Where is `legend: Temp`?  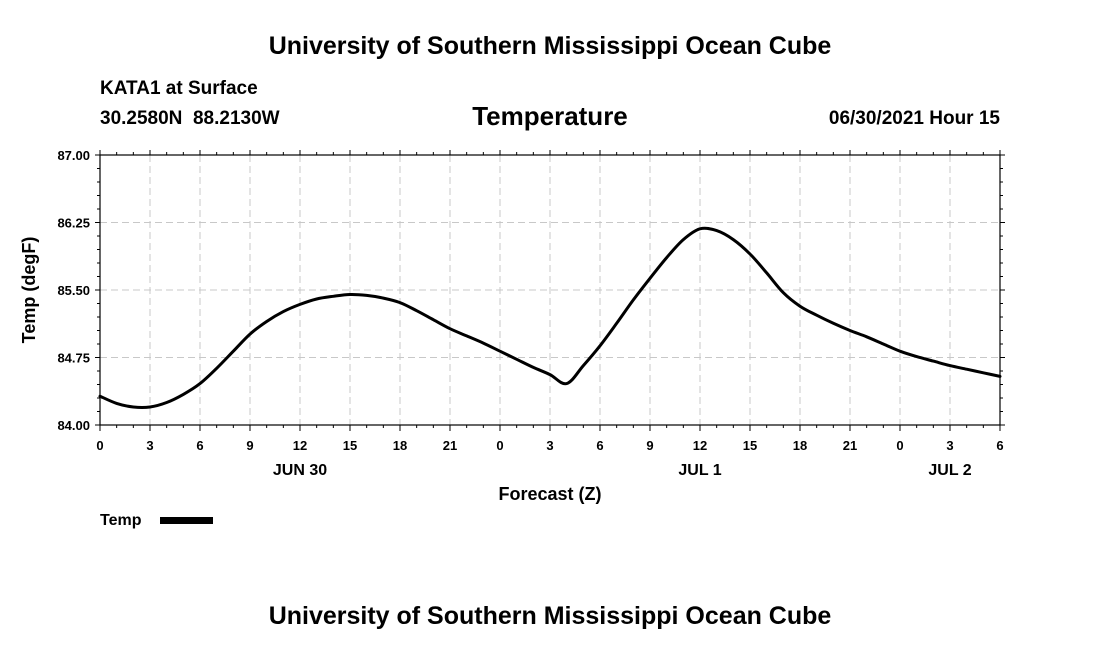
legend: Temp is located at coordinates (156, 520).